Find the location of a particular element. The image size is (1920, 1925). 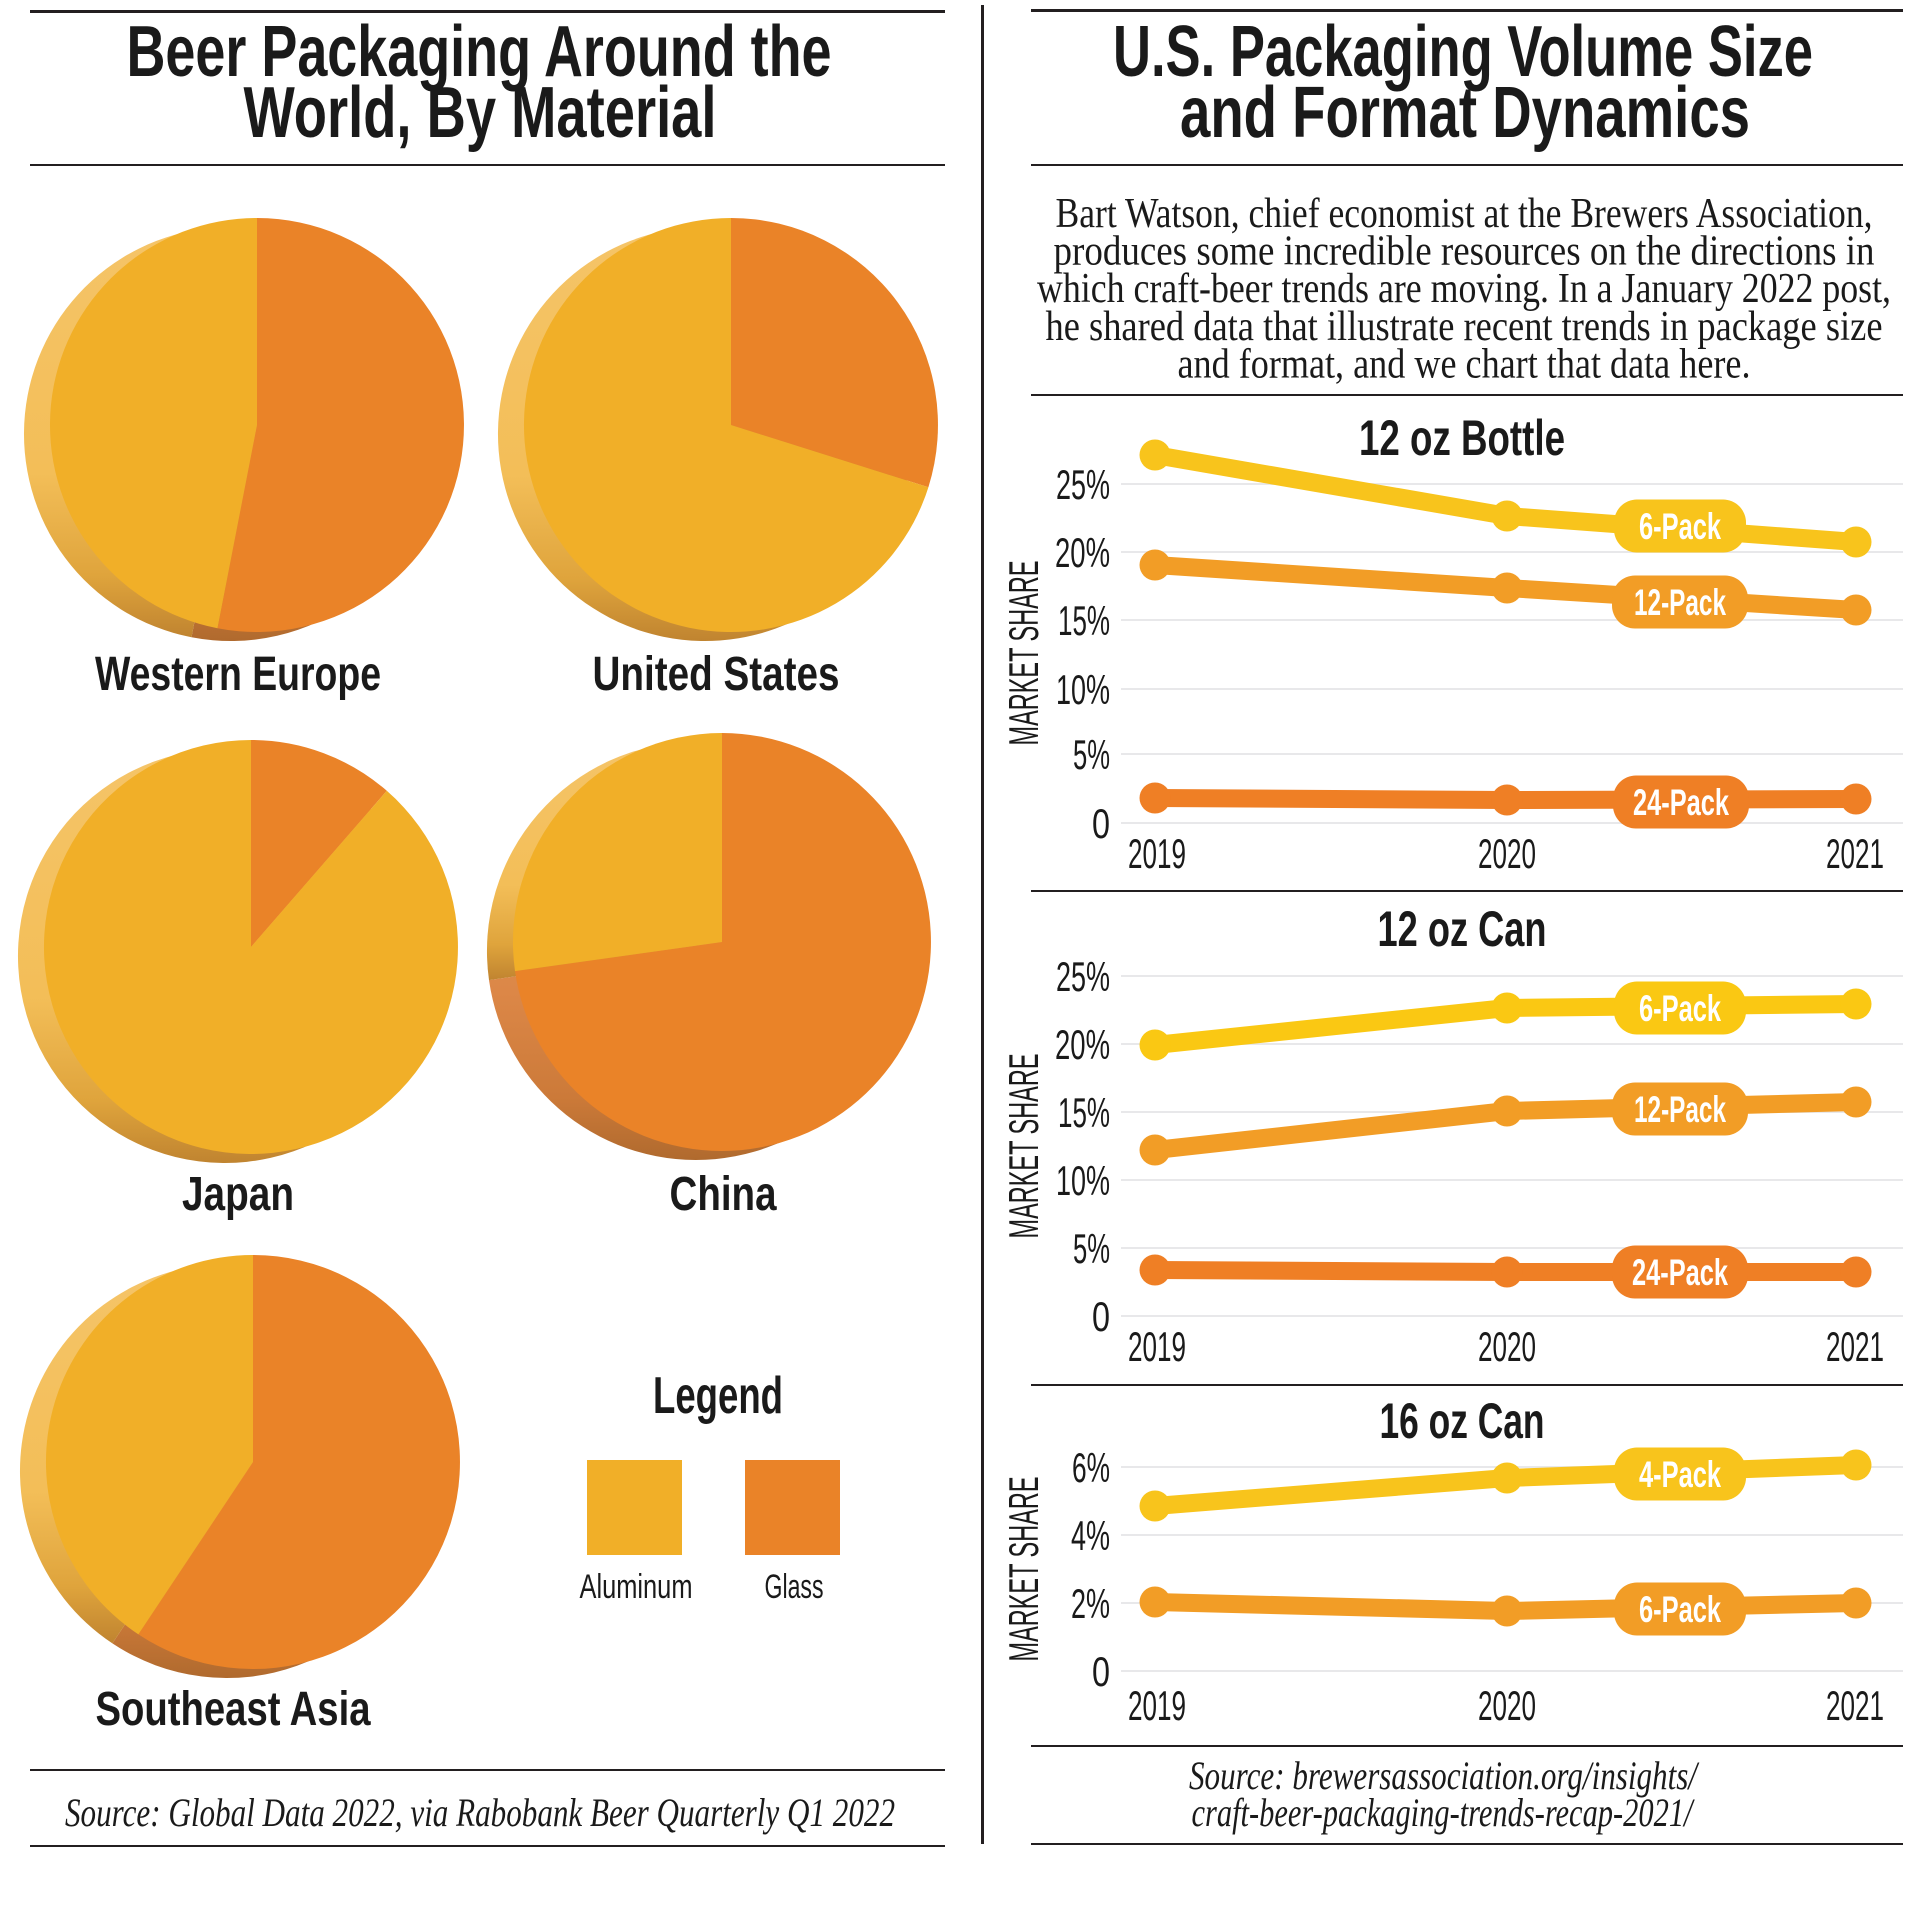

svg-text: United States is located at coordinates (716, 674).